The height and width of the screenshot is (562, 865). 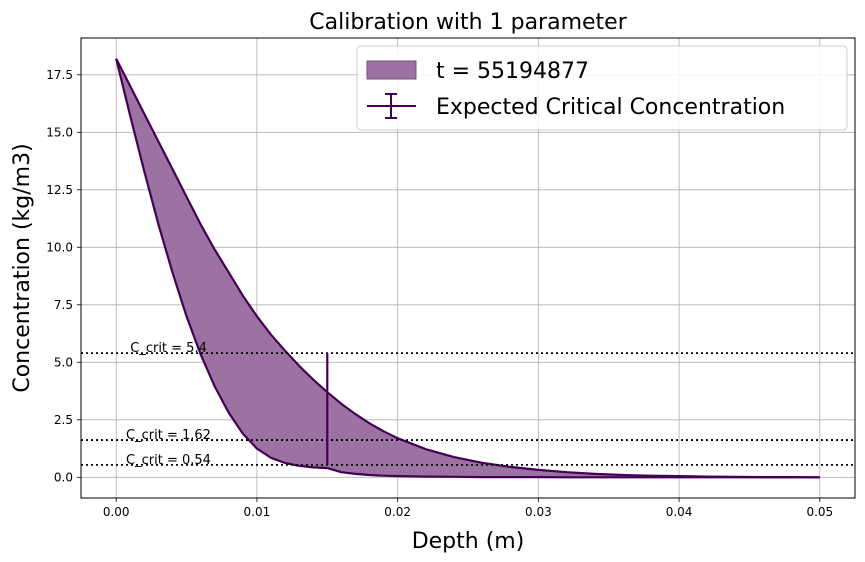 What do you see at coordinates (116, 512) in the screenshot?
I see `x-tick-label: 0.00` at bounding box center [116, 512].